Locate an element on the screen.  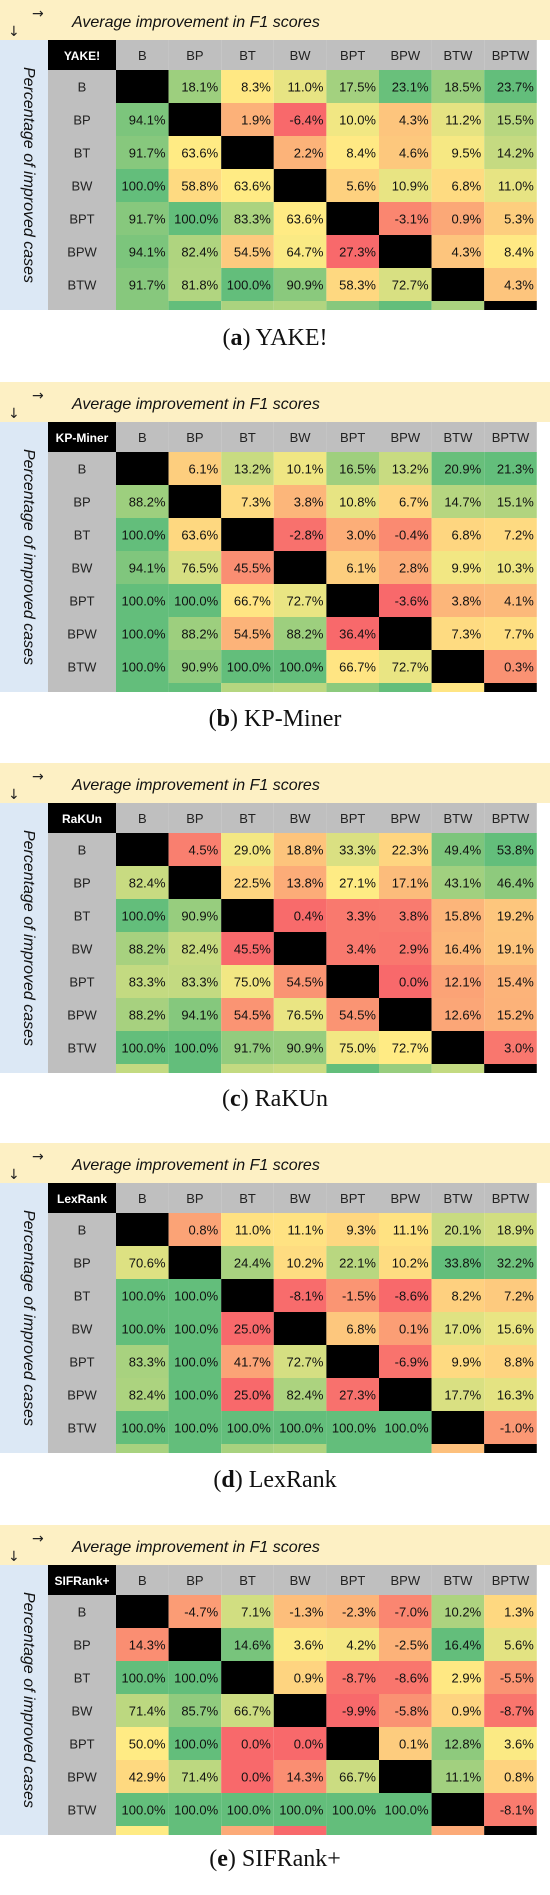
cell-value: 33.3% is located at coordinates (357, 850).